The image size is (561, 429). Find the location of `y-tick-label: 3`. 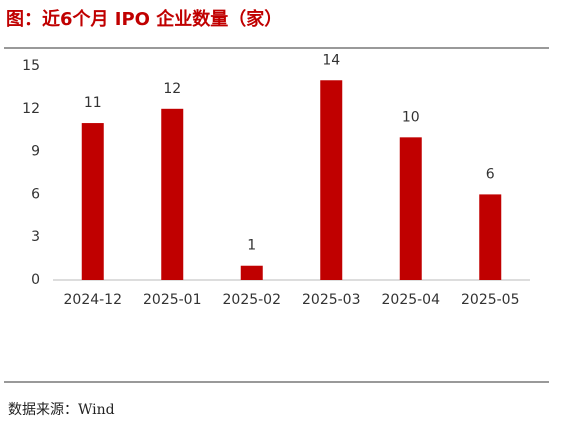

y-tick-label: 3 is located at coordinates (35, 237).